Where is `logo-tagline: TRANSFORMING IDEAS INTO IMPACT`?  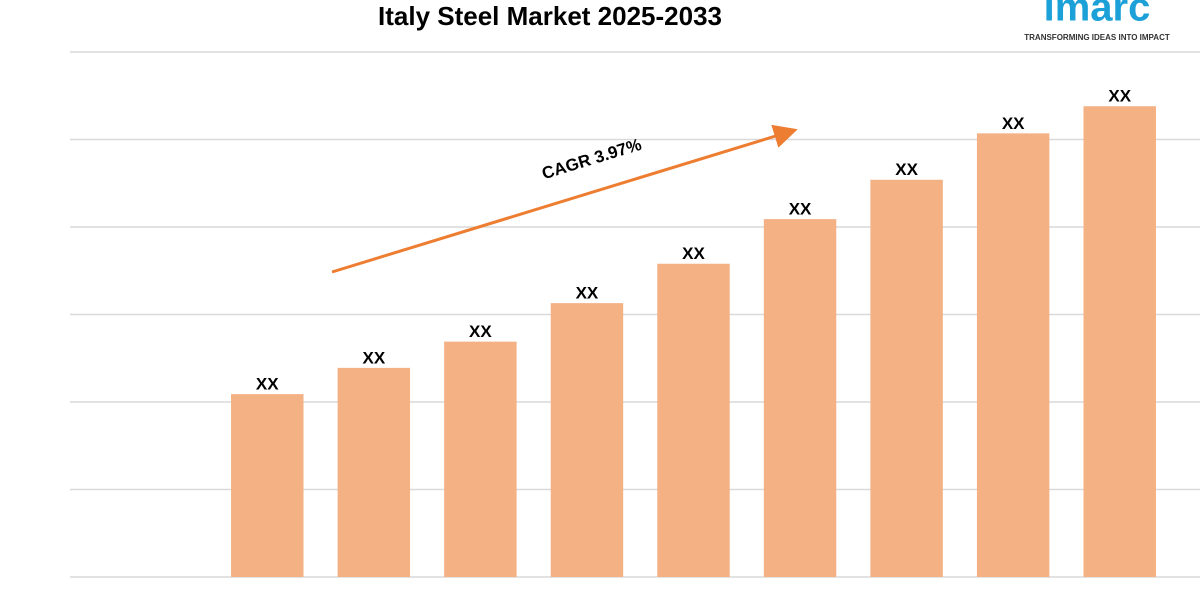
logo-tagline: TRANSFORMING IDEAS INTO IMPACT is located at coordinates (1097, 37).